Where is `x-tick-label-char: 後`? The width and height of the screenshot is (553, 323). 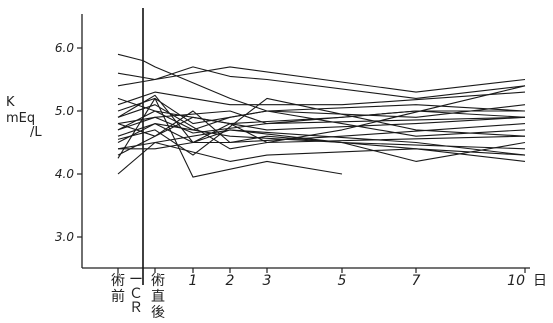 x-tick-label-char: 後 is located at coordinates (158, 313).